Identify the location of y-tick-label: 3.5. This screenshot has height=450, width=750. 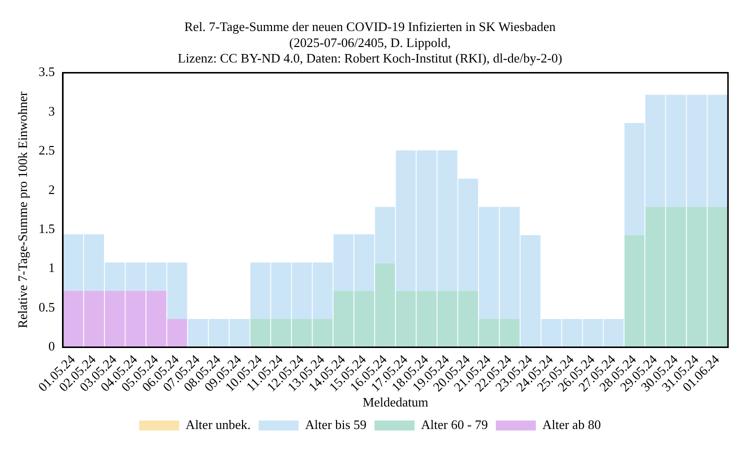
(46, 72).